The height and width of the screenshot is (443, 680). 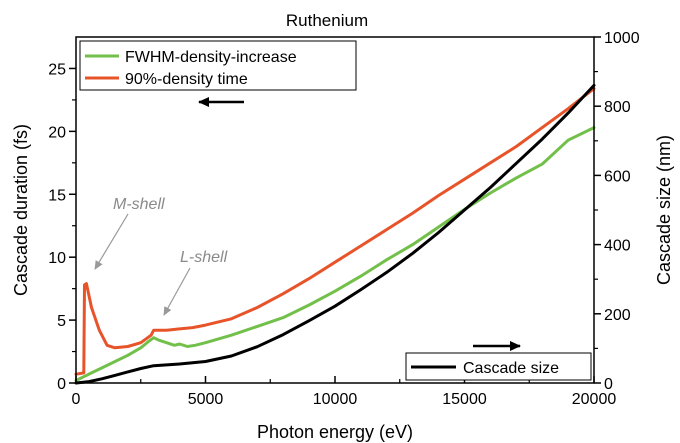 I want to click on y-right-axis-title: Cascade size (nm), so click(x=664, y=210).